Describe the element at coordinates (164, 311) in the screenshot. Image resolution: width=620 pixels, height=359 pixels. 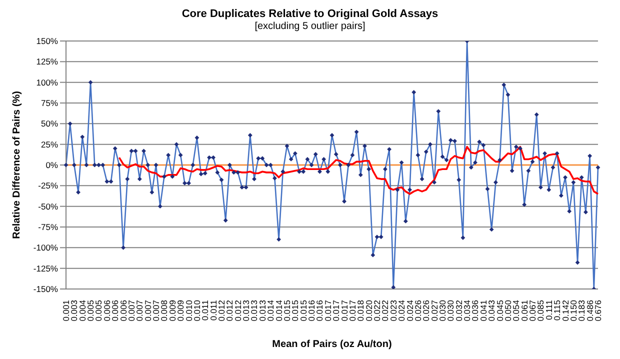
I see `x-tick-label: 0.008` at that location.